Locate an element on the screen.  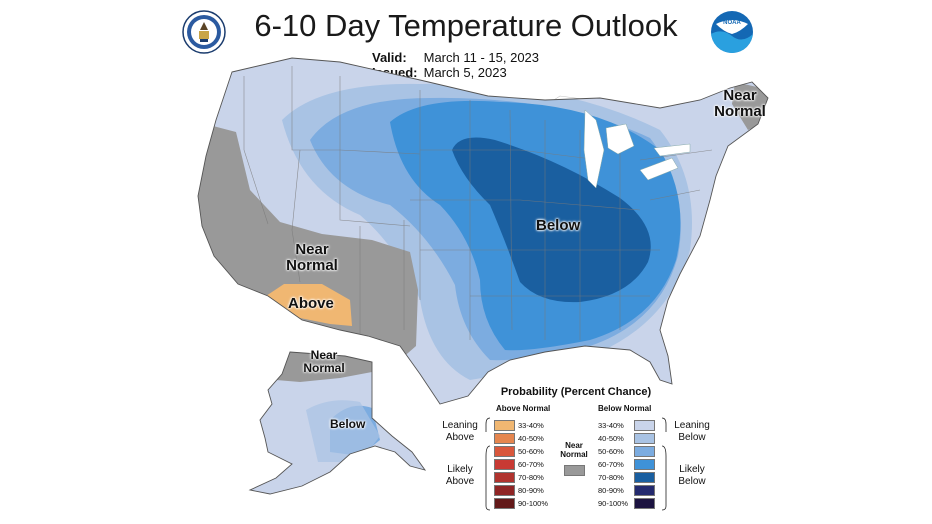
likely-below-label: Likely Below is located at coordinates (692, 475).